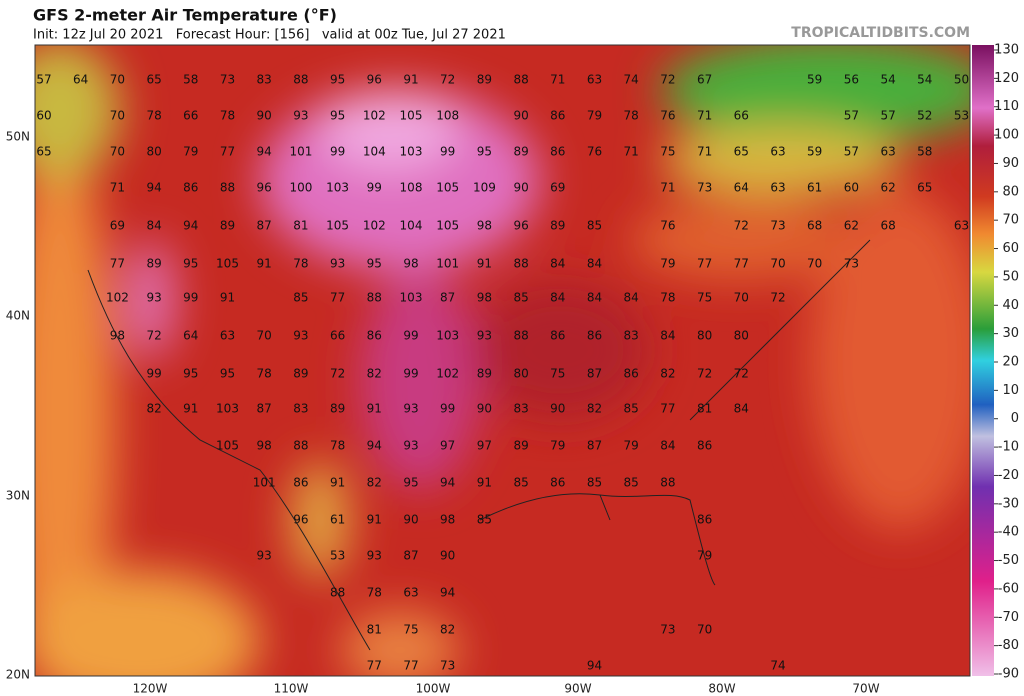 This screenshot has width=1024, height=696. Describe the element at coordinates (961, 80) in the screenshot. I see `temperature-label: 50` at that location.